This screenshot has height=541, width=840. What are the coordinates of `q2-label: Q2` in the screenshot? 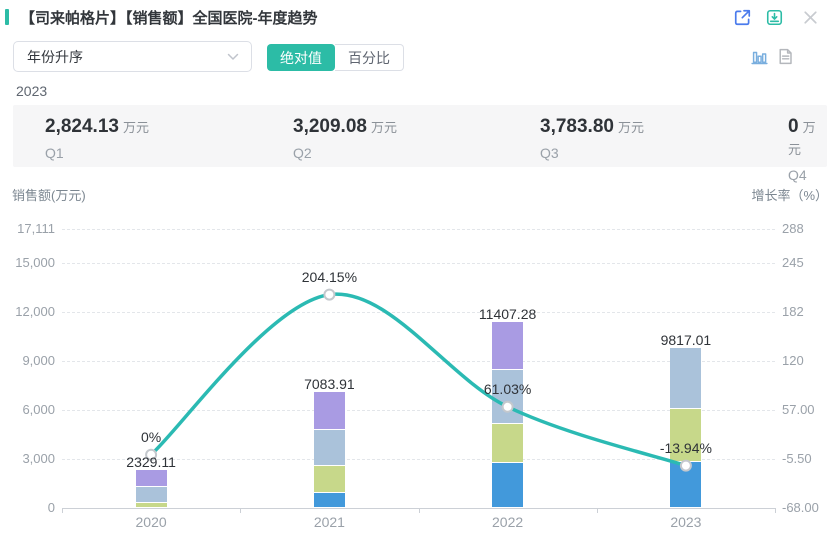 It's located at (302, 153).